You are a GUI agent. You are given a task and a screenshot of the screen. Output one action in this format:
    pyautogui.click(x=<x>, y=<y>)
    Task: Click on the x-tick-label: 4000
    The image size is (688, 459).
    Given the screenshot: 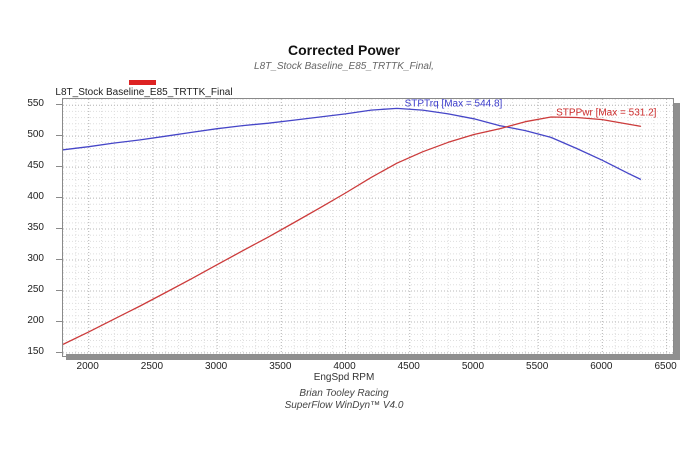 What is the action you would take?
    pyautogui.click(x=344, y=366)
    